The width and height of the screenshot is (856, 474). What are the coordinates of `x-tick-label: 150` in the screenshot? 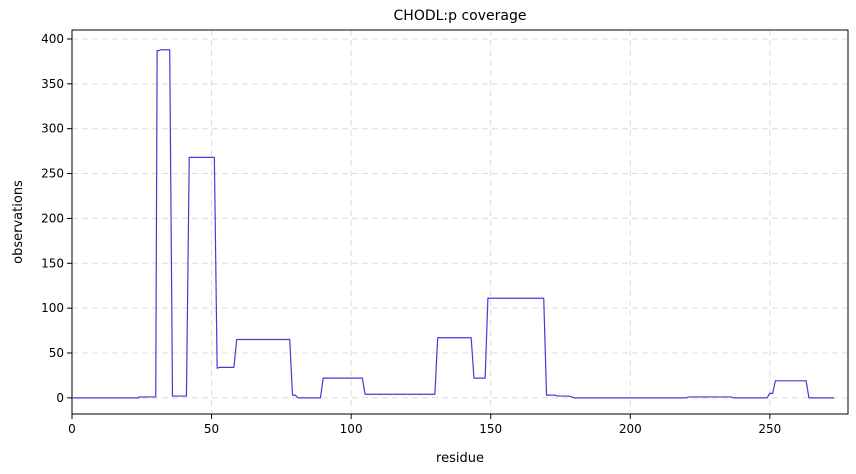 It's located at (490, 429).